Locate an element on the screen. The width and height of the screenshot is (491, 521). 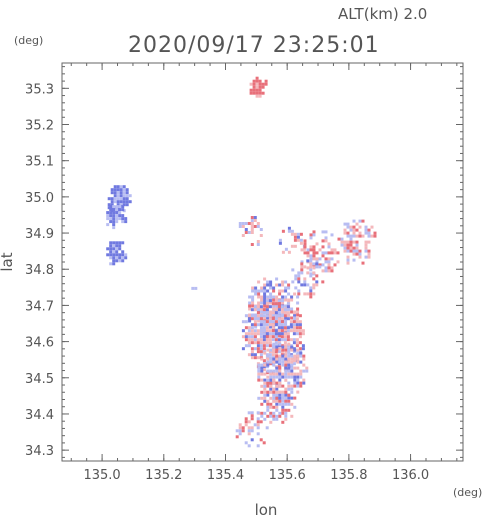
x-axis-title: lon is located at coordinates (266, 510).